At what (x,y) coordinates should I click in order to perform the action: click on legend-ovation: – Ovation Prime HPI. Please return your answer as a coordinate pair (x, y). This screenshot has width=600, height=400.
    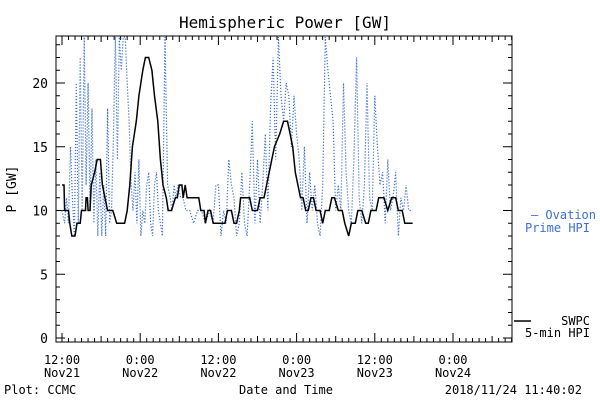
    Looking at the image, I should click on (560, 221).